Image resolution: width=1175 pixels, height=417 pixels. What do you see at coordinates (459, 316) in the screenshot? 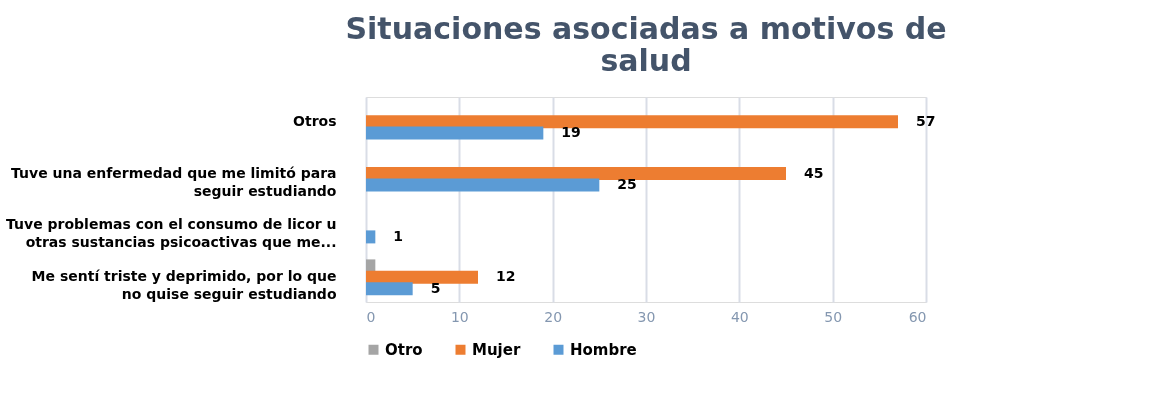
I see `x-tick-label: 10` at bounding box center [459, 316].